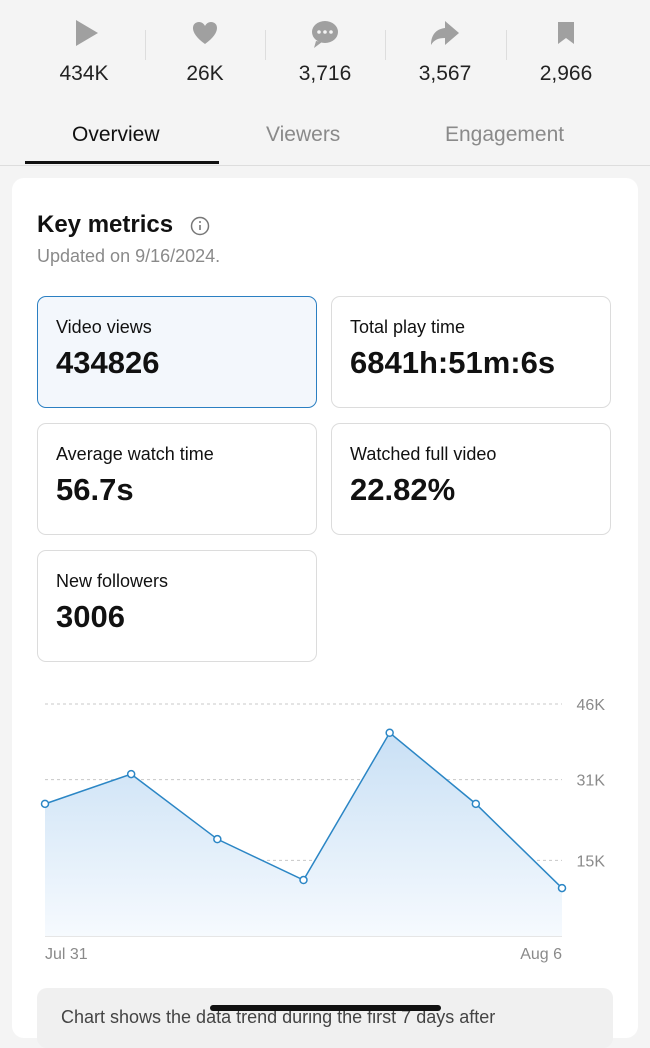 The image size is (650, 1048). What do you see at coordinates (566, 33) in the screenshot?
I see `bookmark-icon` at bounding box center [566, 33].